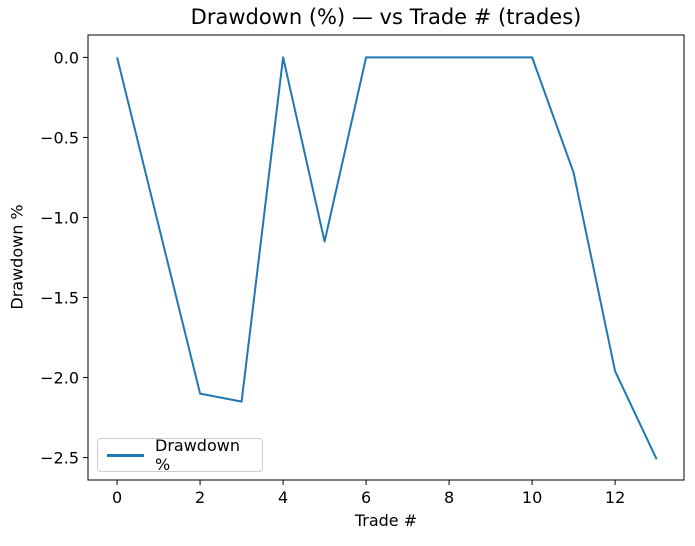  What do you see at coordinates (615, 497) in the screenshot?
I see `x-tick-label: 12` at bounding box center [615, 497].